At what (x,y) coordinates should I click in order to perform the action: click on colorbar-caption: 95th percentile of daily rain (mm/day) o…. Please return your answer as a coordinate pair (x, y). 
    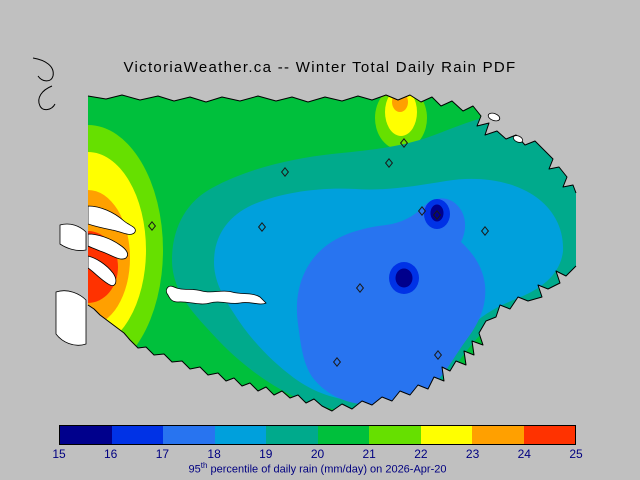
    Looking at the image, I should click on (317, 468).